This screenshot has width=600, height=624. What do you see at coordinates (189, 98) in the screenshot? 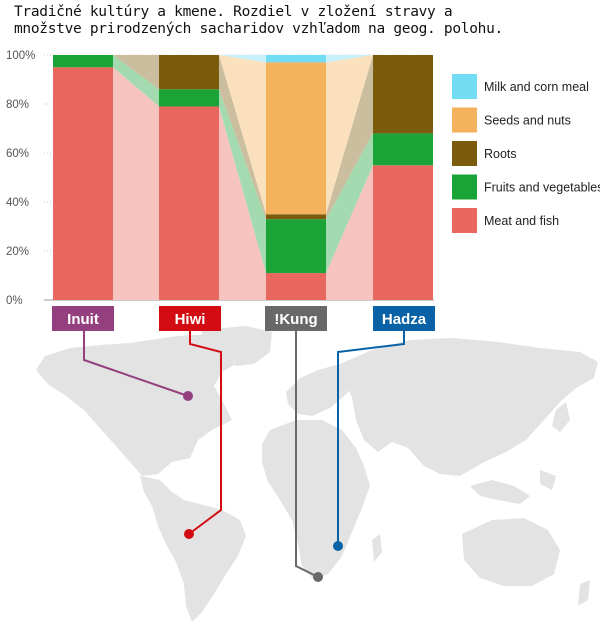
I see `bar-segment-hiwi-fruits-and-vegetables` at bounding box center [189, 98].